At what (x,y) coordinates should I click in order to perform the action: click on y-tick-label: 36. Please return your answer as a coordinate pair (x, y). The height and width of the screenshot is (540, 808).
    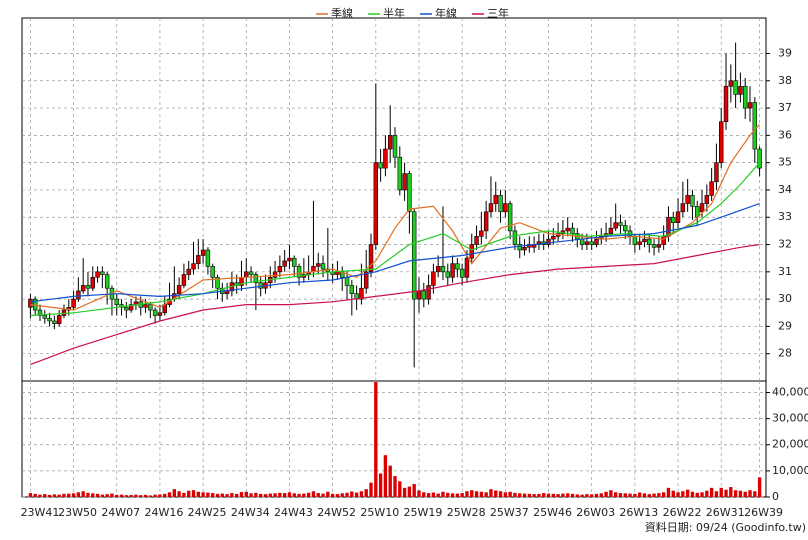
    Looking at the image, I should click on (785, 134).